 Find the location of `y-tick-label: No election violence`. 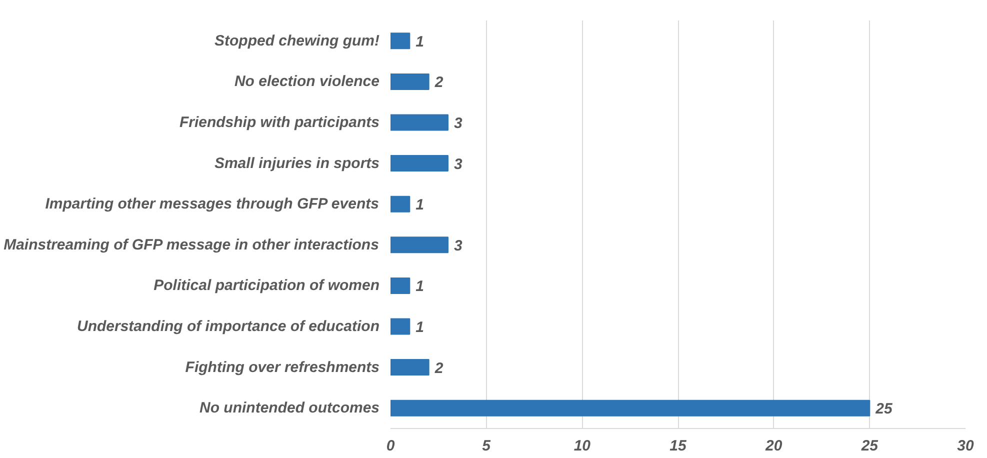

y-tick-label: No election violence is located at coordinates (307, 81).